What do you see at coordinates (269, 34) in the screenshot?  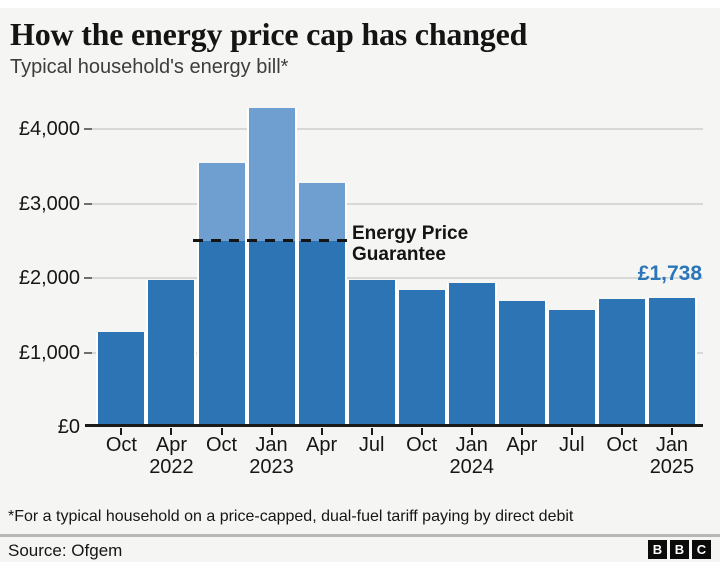 I see `page-title: How the energy price cap has changed` at bounding box center [269, 34].